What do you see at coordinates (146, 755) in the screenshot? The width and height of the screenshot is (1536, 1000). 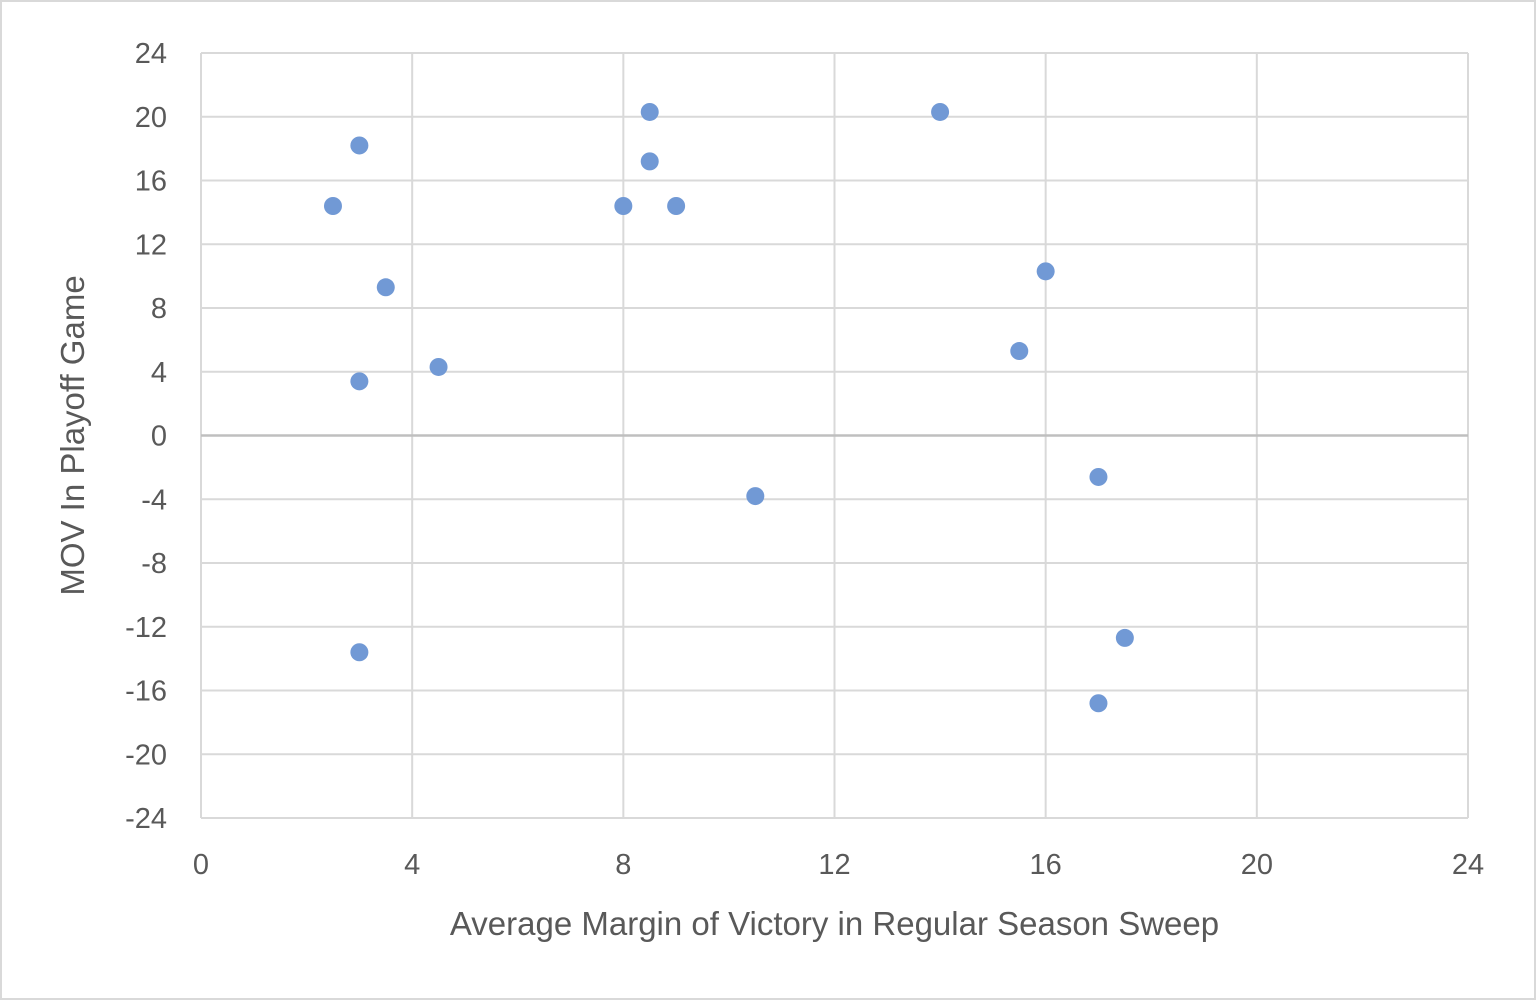 I see `y-tick-label: -20` at bounding box center [146, 755].